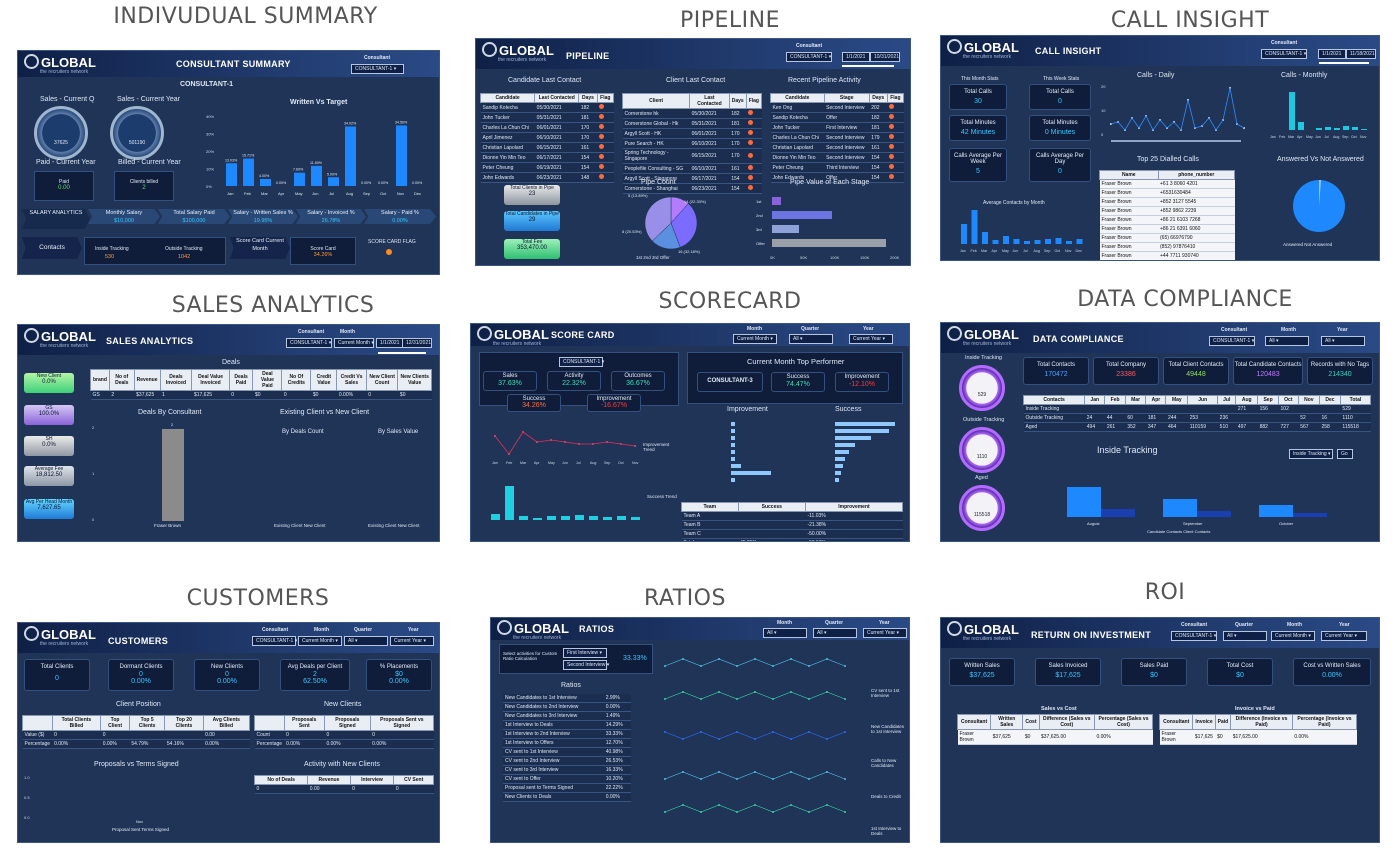 The width and height of the screenshot is (1393, 867). I want to click on success-chart-title: Success, so click(848, 409).